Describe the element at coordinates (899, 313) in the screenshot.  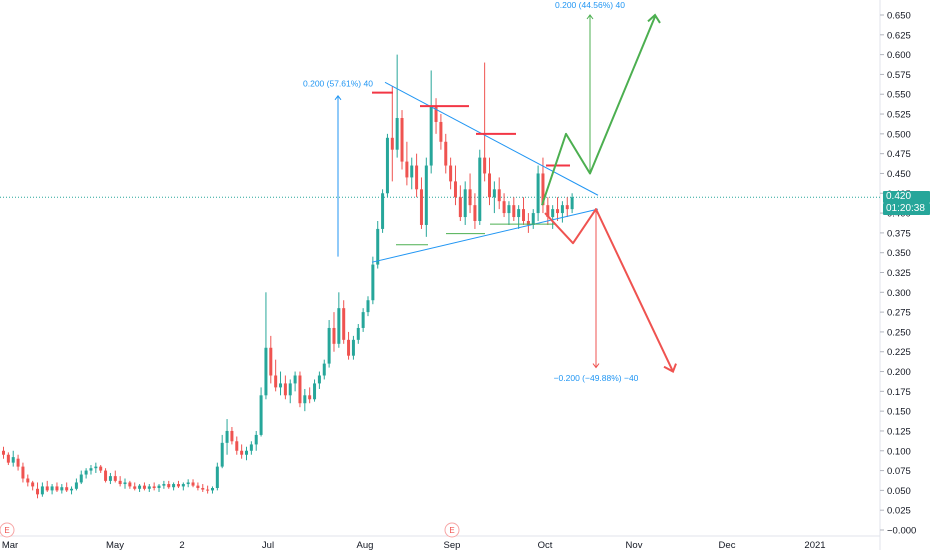
I see `y-tick-label: 0.275` at that location.